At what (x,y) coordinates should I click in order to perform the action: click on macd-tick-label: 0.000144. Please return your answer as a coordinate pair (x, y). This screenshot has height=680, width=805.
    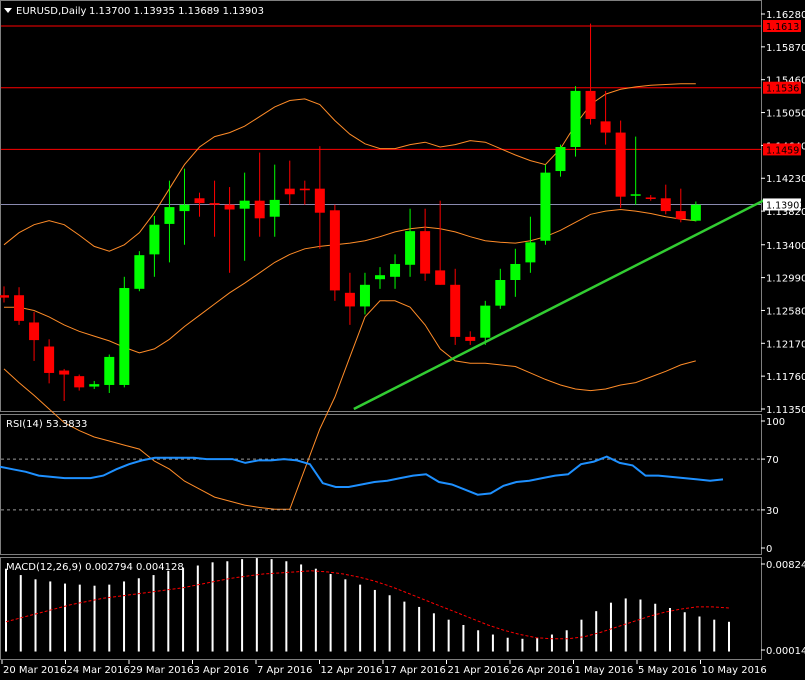
    Looking at the image, I should click on (785, 651).